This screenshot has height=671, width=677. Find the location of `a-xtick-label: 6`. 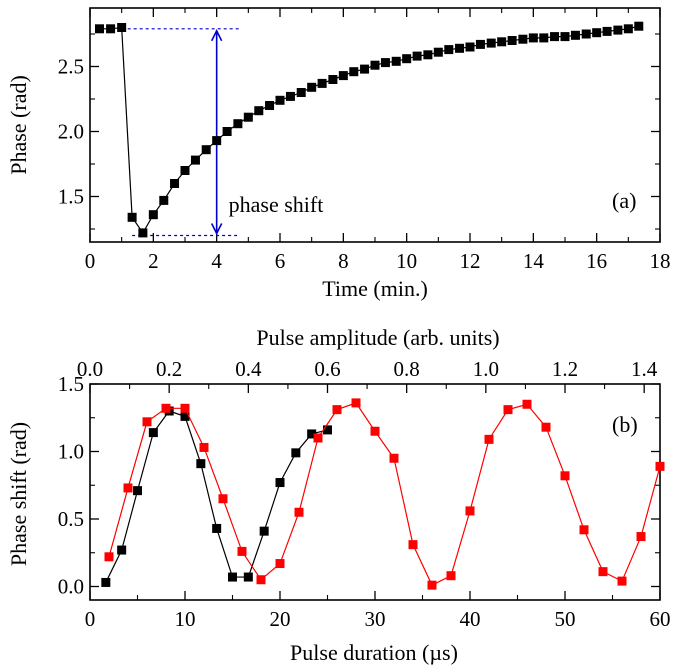

a-xtick-label: 6 is located at coordinates (280, 261).